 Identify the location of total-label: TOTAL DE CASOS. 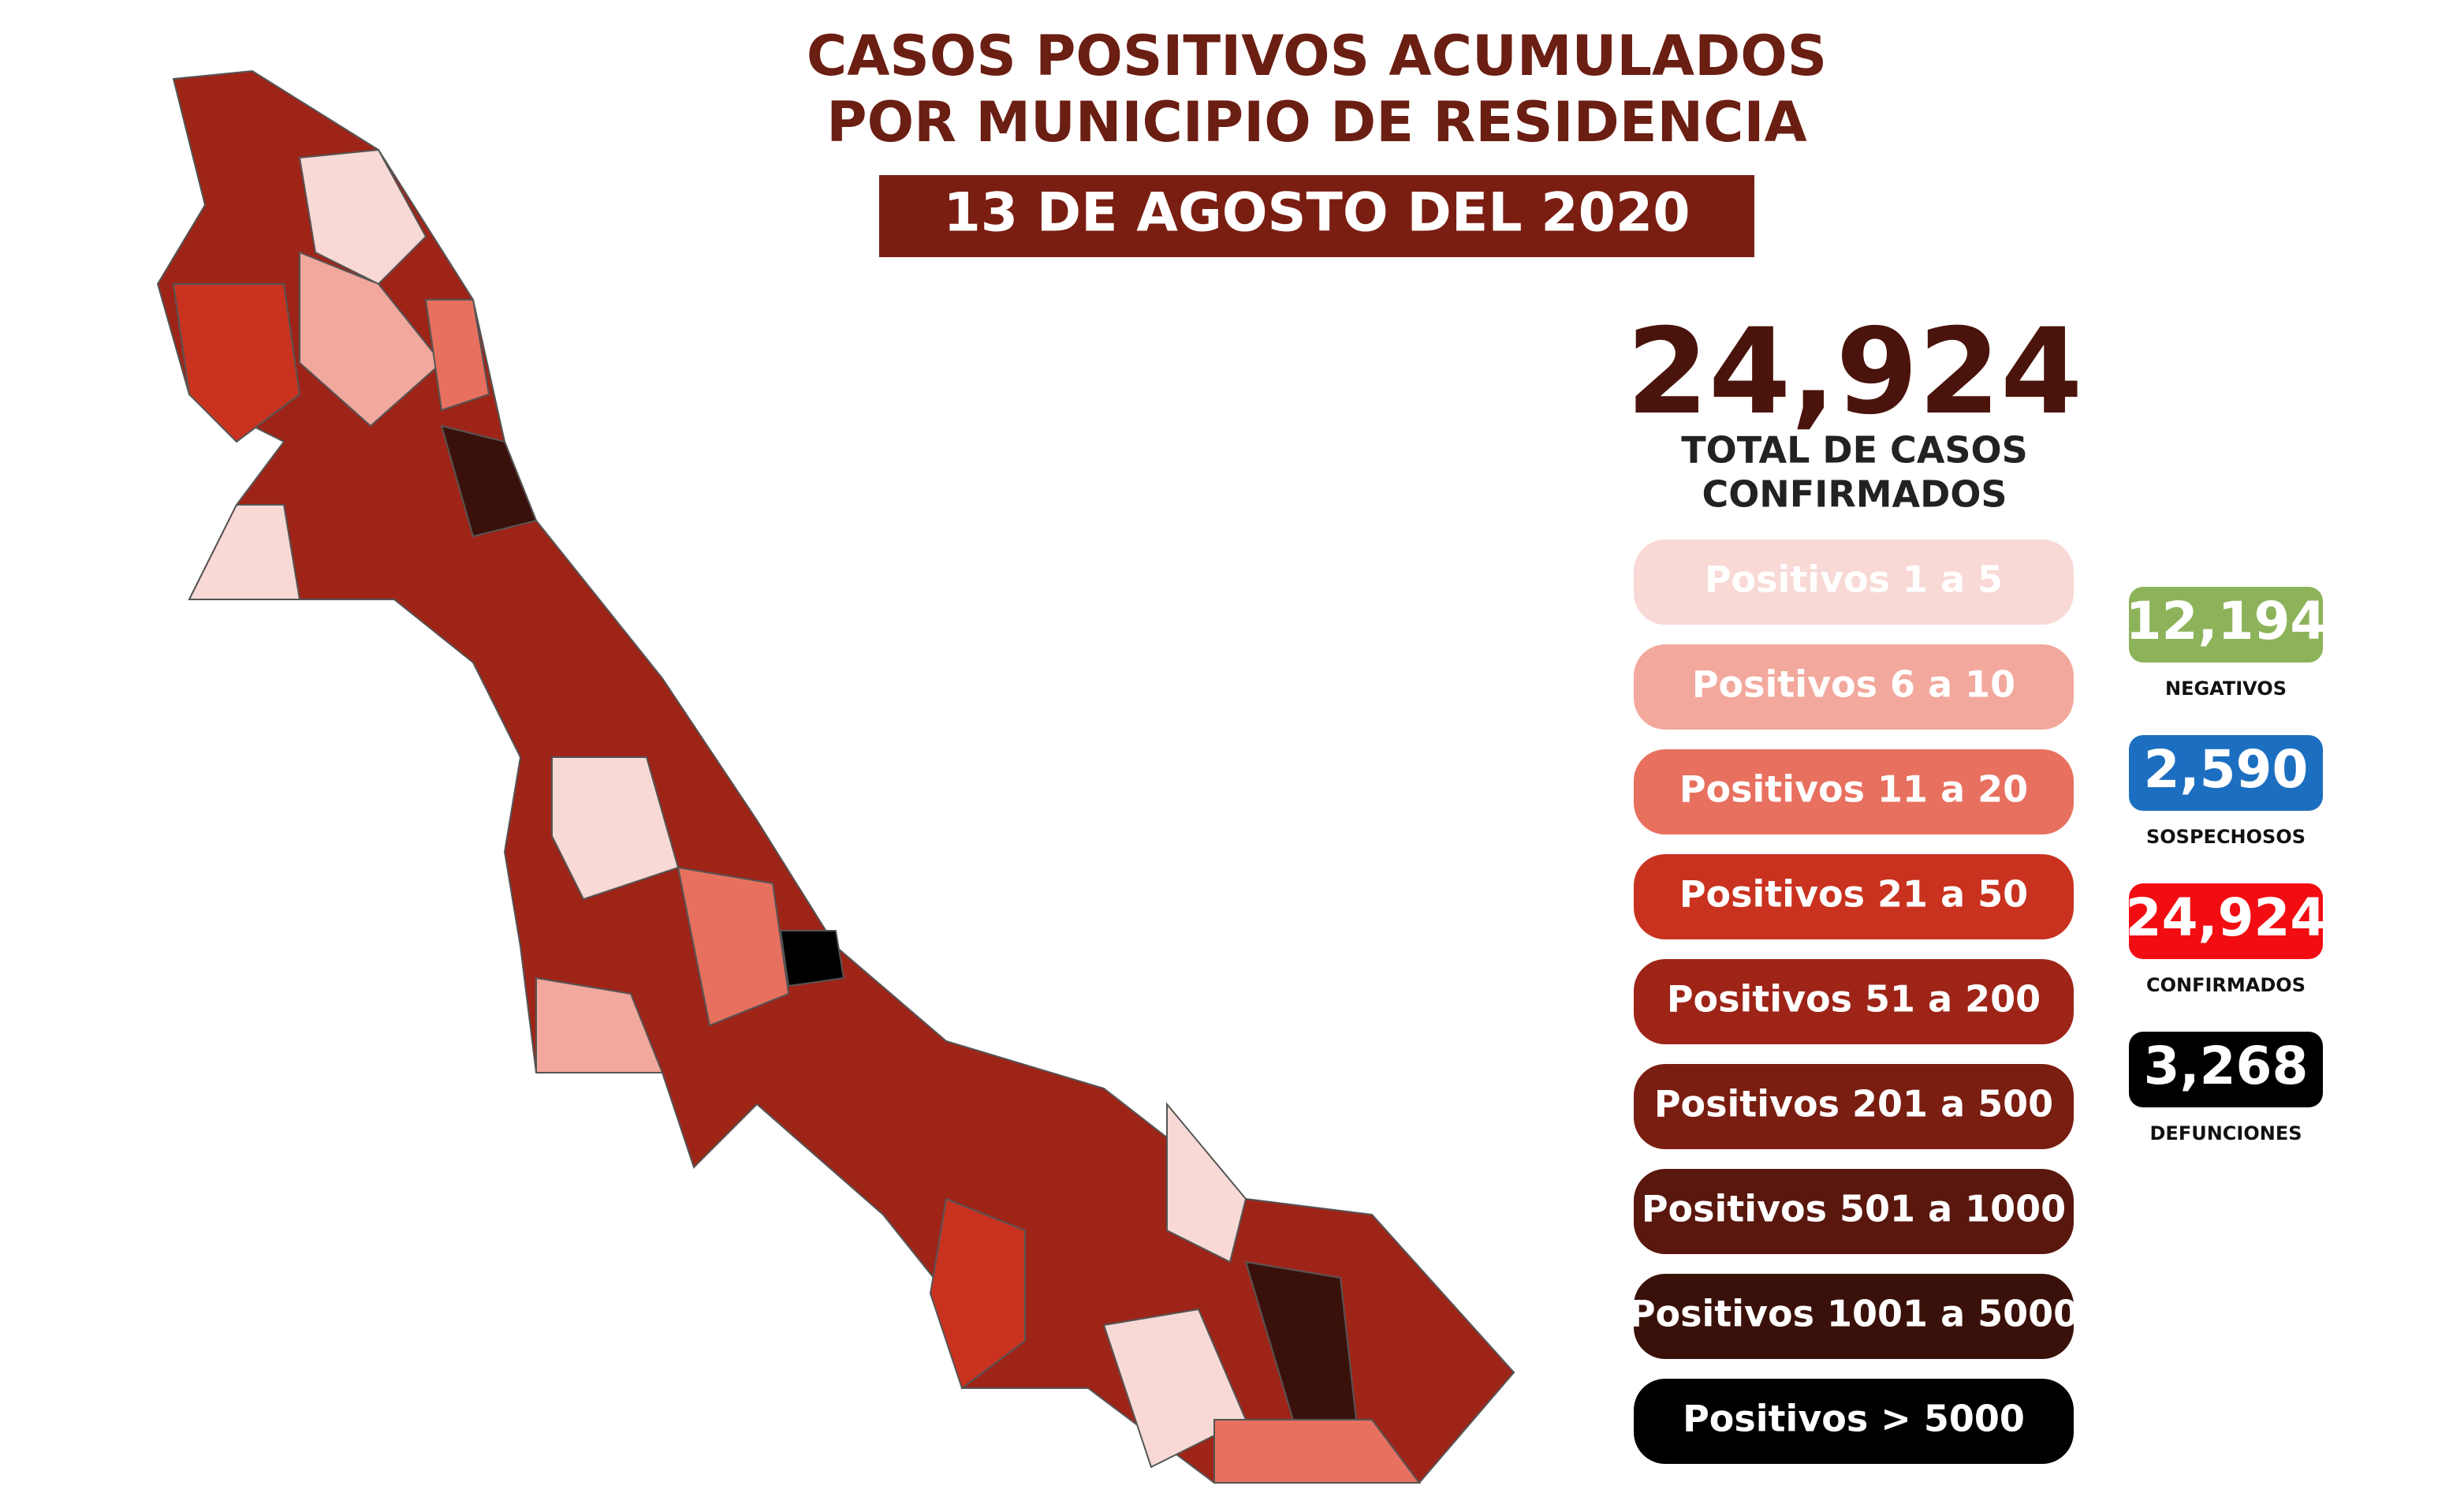
(1855, 450).